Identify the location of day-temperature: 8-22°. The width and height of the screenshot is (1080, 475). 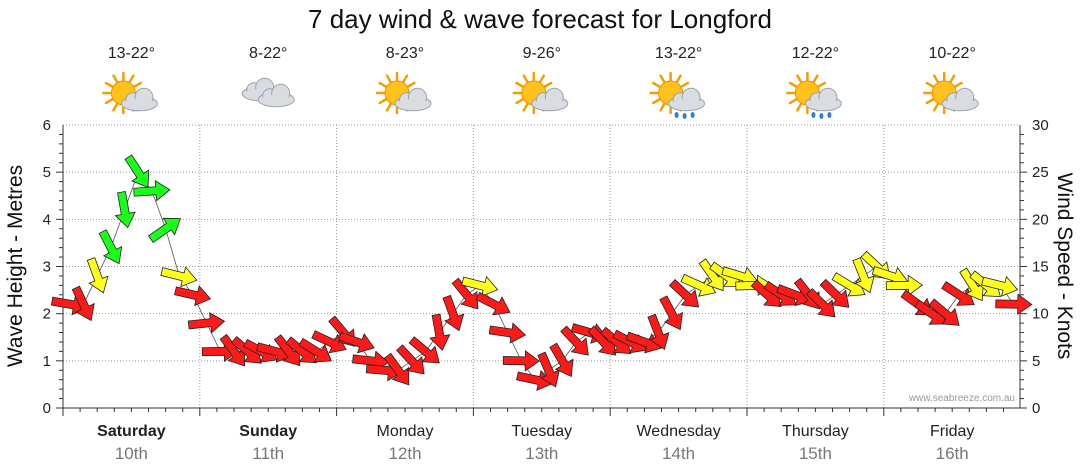
(268, 53).